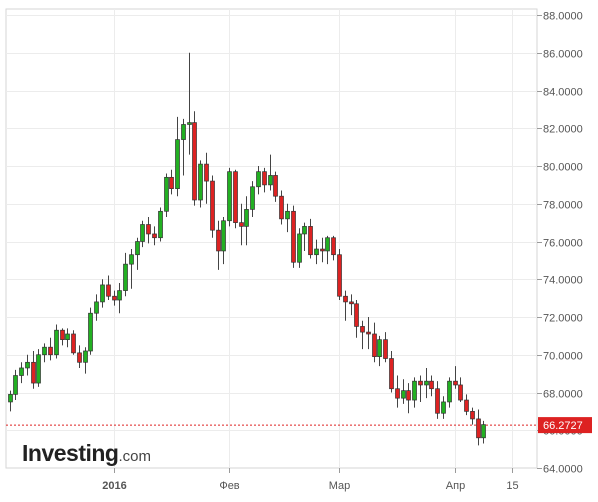  Describe the element at coordinates (563, 55) in the screenshot. I see `y-tick-label: 86.0000` at that location.